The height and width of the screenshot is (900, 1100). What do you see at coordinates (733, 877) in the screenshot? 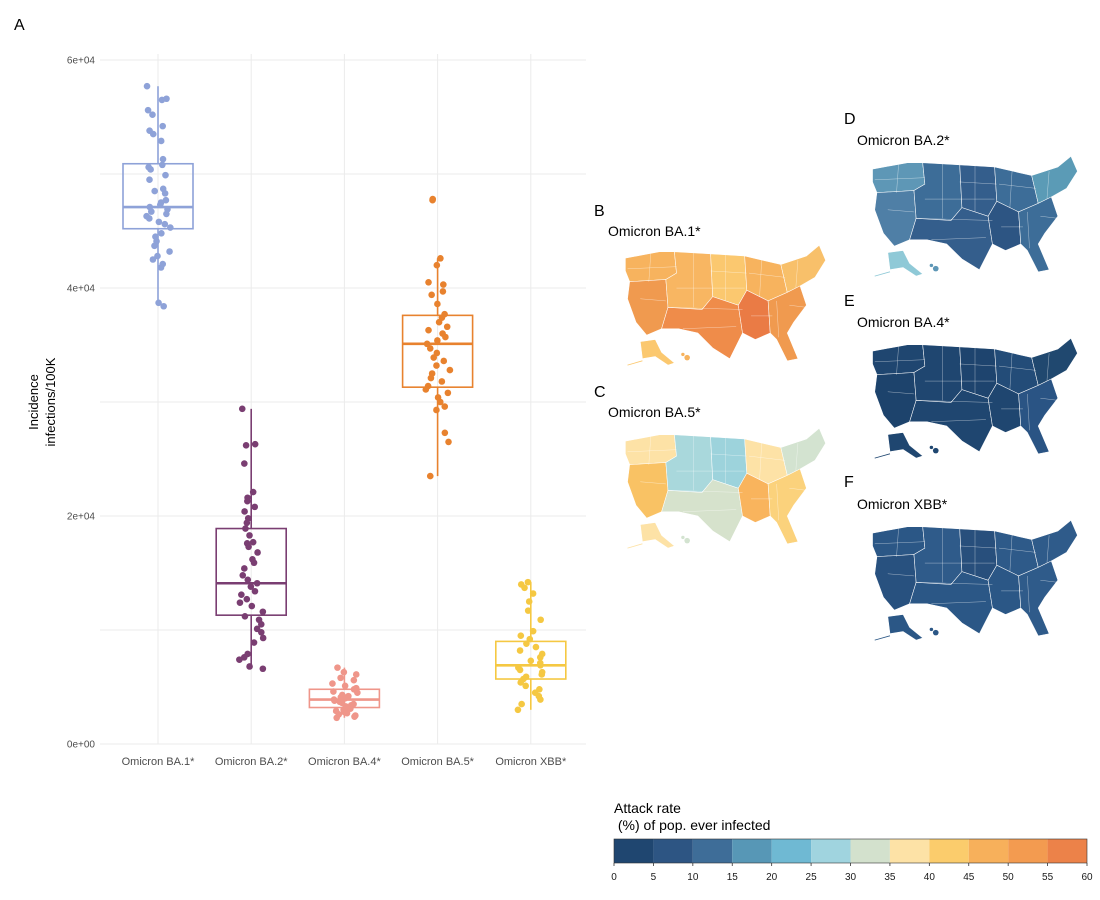
I see `legend-tick-label: 15` at bounding box center [733, 877].